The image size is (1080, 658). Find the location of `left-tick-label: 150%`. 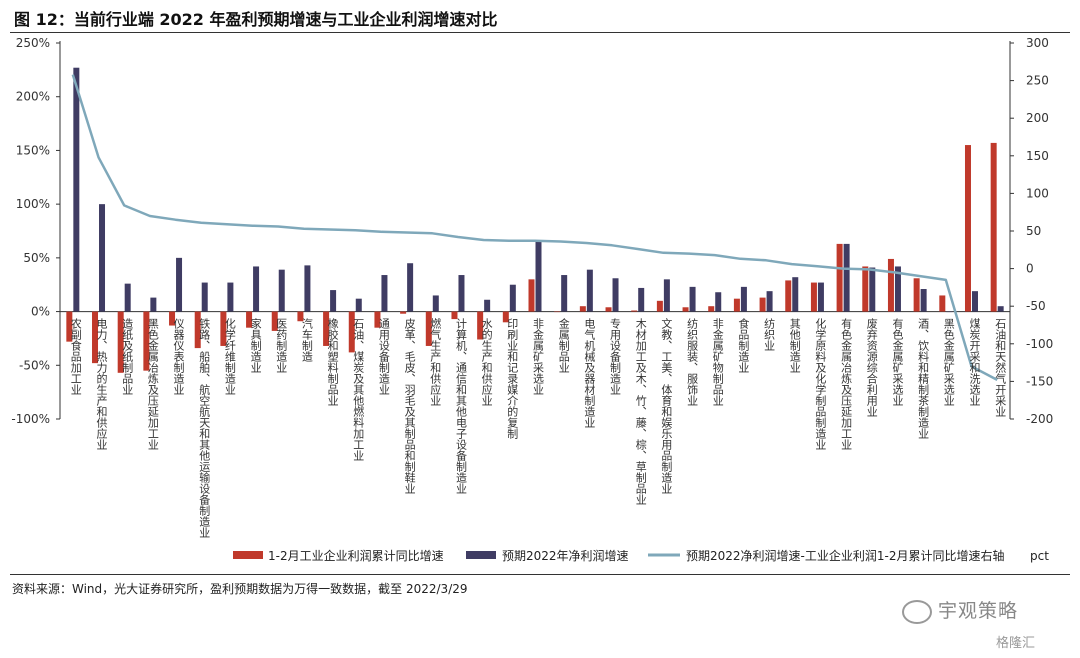

left-tick-label: 150% is located at coordinates (33, 150).